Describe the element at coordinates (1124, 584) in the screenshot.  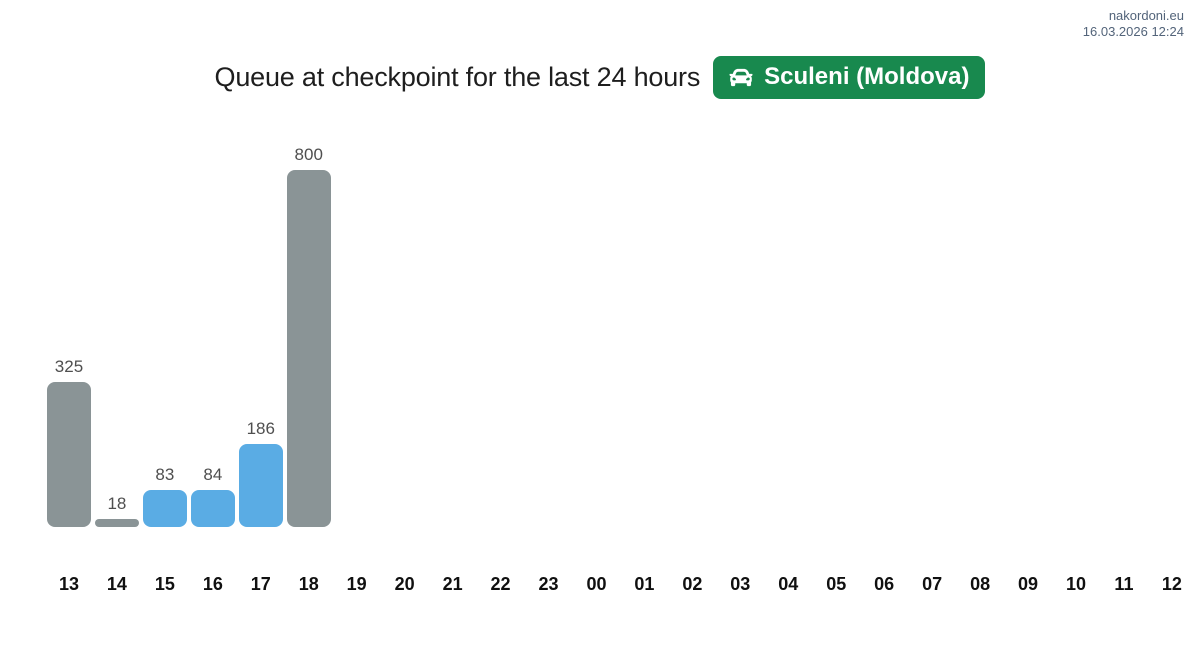
I see `x-axis-label-11: 11` at that location.